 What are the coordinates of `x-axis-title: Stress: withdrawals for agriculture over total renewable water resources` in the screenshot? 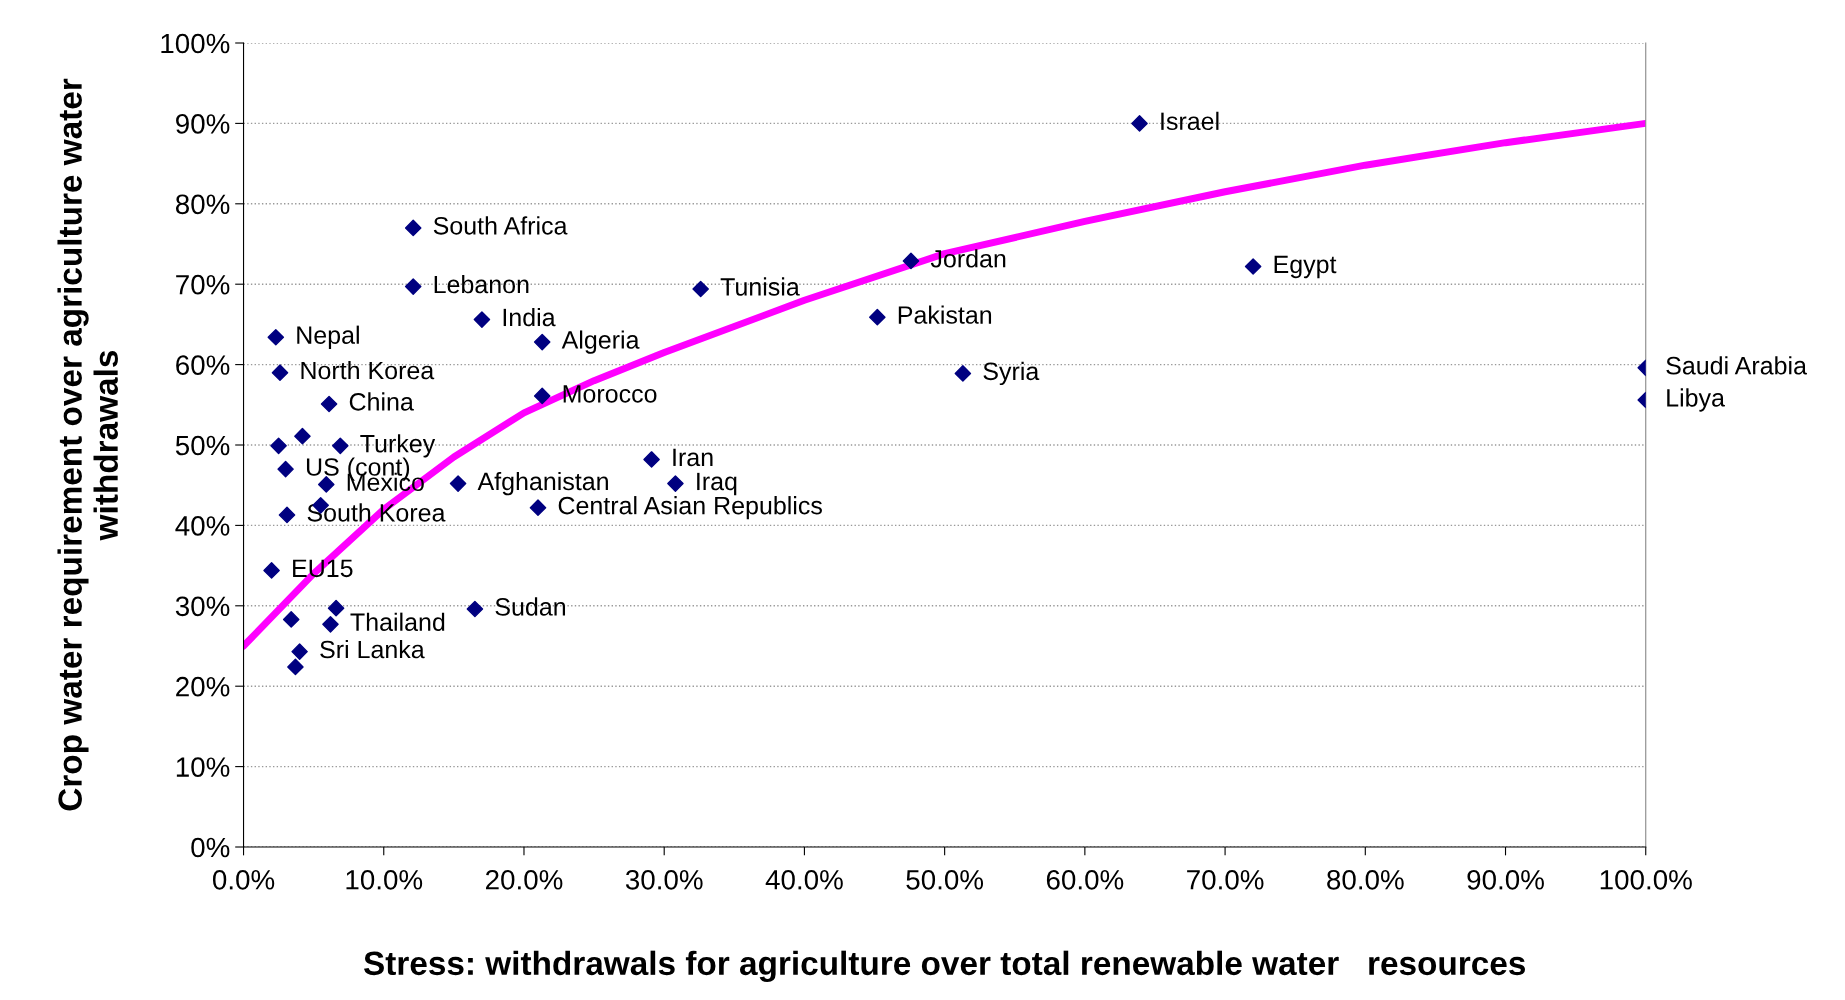 It's located at (944, 966).